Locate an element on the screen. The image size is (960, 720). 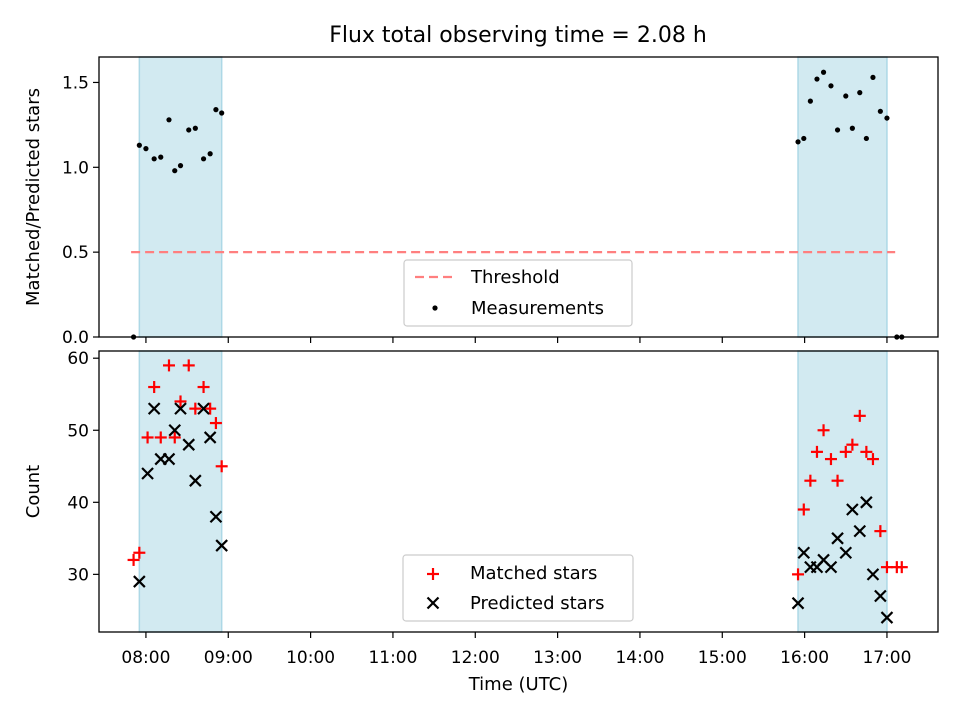
y-axis-label: Count is located at coordinates (33, 491).